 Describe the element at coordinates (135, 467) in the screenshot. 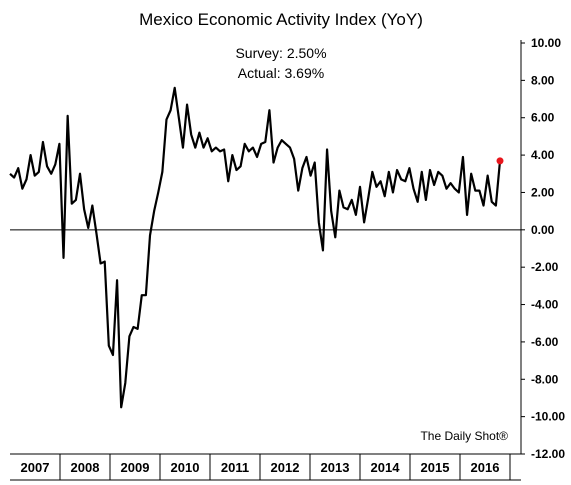

I see `x-tick-label: 2009` at that location.